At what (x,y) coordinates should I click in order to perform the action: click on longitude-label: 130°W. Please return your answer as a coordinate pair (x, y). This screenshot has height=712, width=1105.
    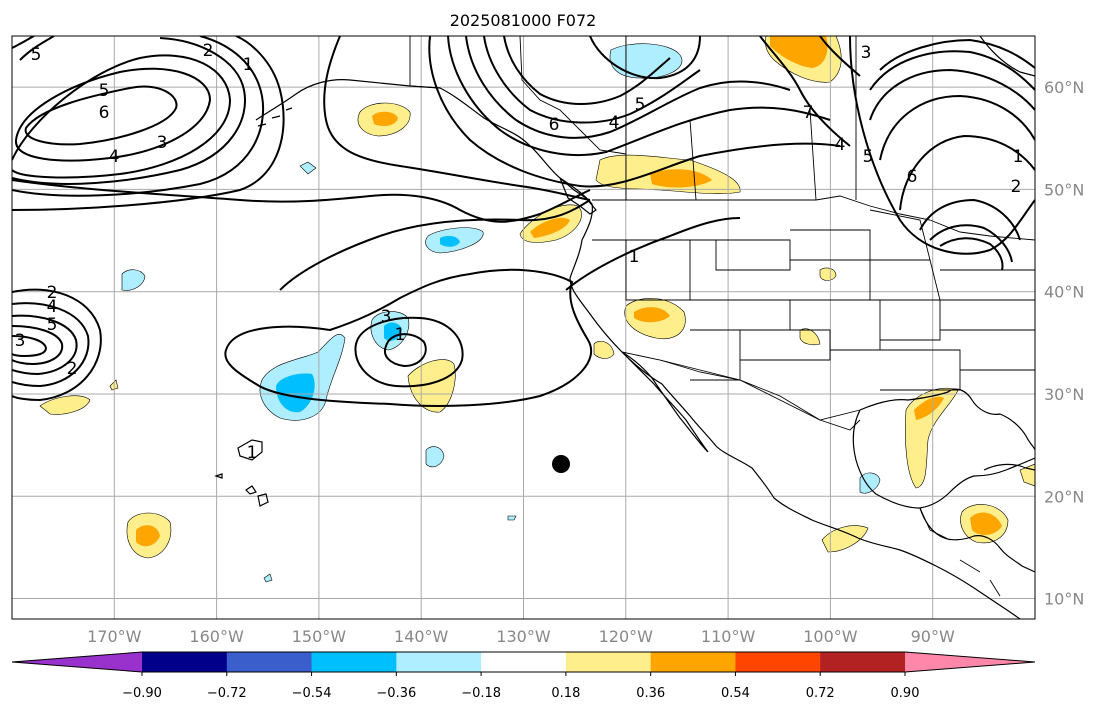
    Looking at the image, I should click on (523, 636).